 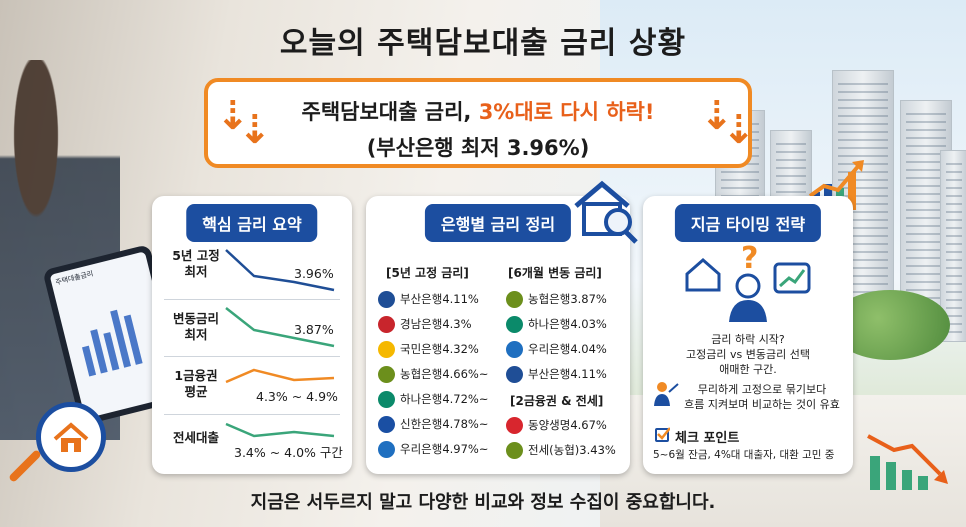 I want to click on summary-trend-lines, so click(x=280, y=343).